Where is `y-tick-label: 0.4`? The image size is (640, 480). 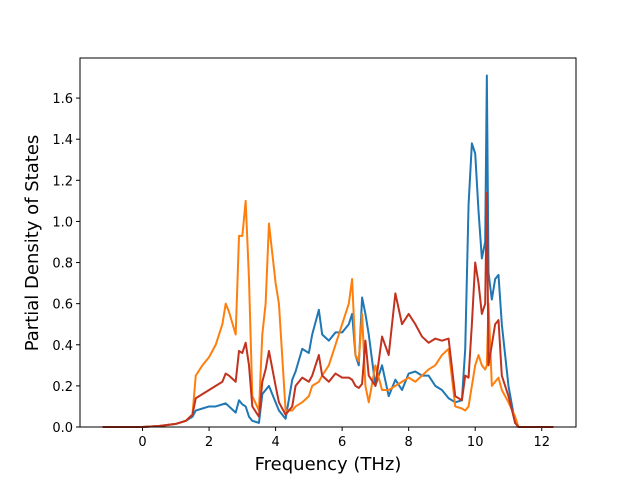
y-tick-label: 0.4 is located at coordinates (62, 346).